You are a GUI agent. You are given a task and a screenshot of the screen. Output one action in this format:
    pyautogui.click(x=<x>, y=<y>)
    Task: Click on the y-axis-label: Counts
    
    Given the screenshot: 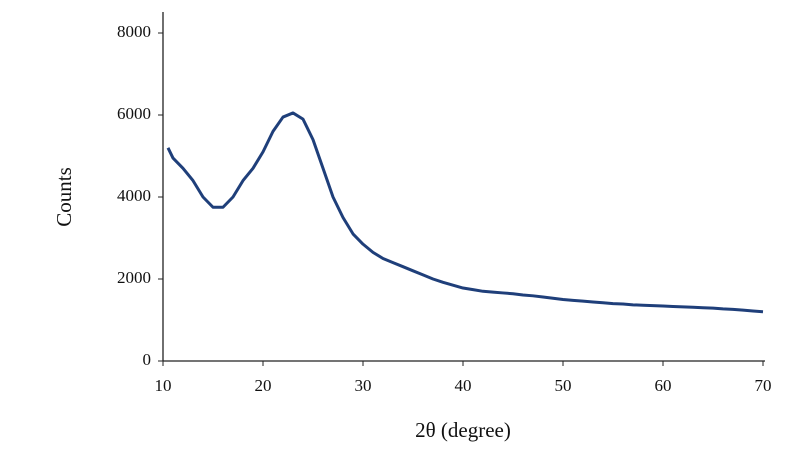 What is the action you would take?
    pyautogui.click(x=64, y=197)
    